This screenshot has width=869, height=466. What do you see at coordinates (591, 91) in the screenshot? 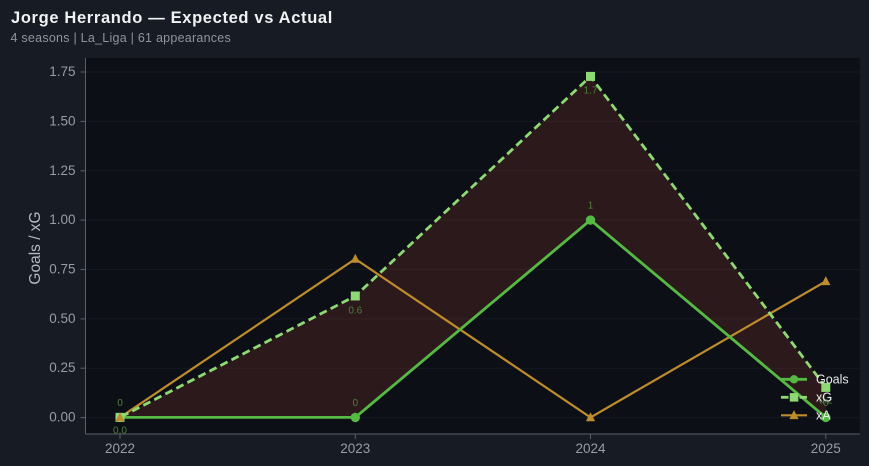
I see `svg-text: 1.7` at bounding box center [591, 91].